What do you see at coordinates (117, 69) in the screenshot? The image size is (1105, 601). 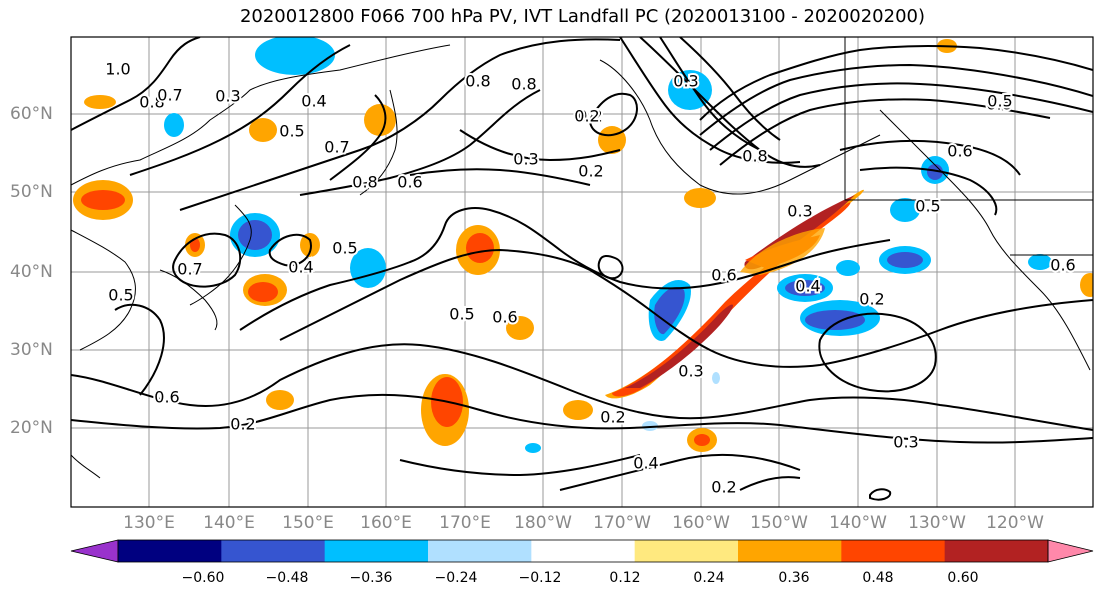 I see `contour-label: 1.0` at bounding box center [117, 69].